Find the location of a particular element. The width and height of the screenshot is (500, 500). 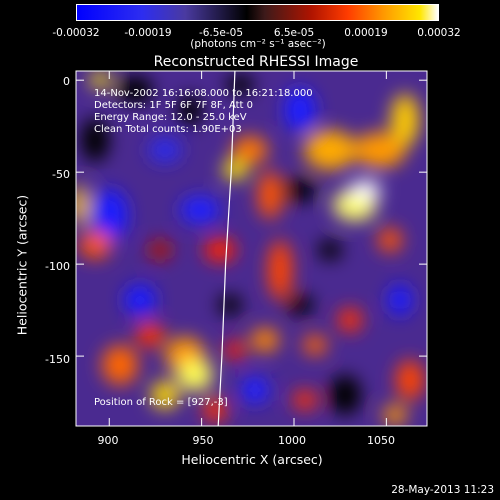

y-tick-label: -100 is located at coordinates (57, 266).